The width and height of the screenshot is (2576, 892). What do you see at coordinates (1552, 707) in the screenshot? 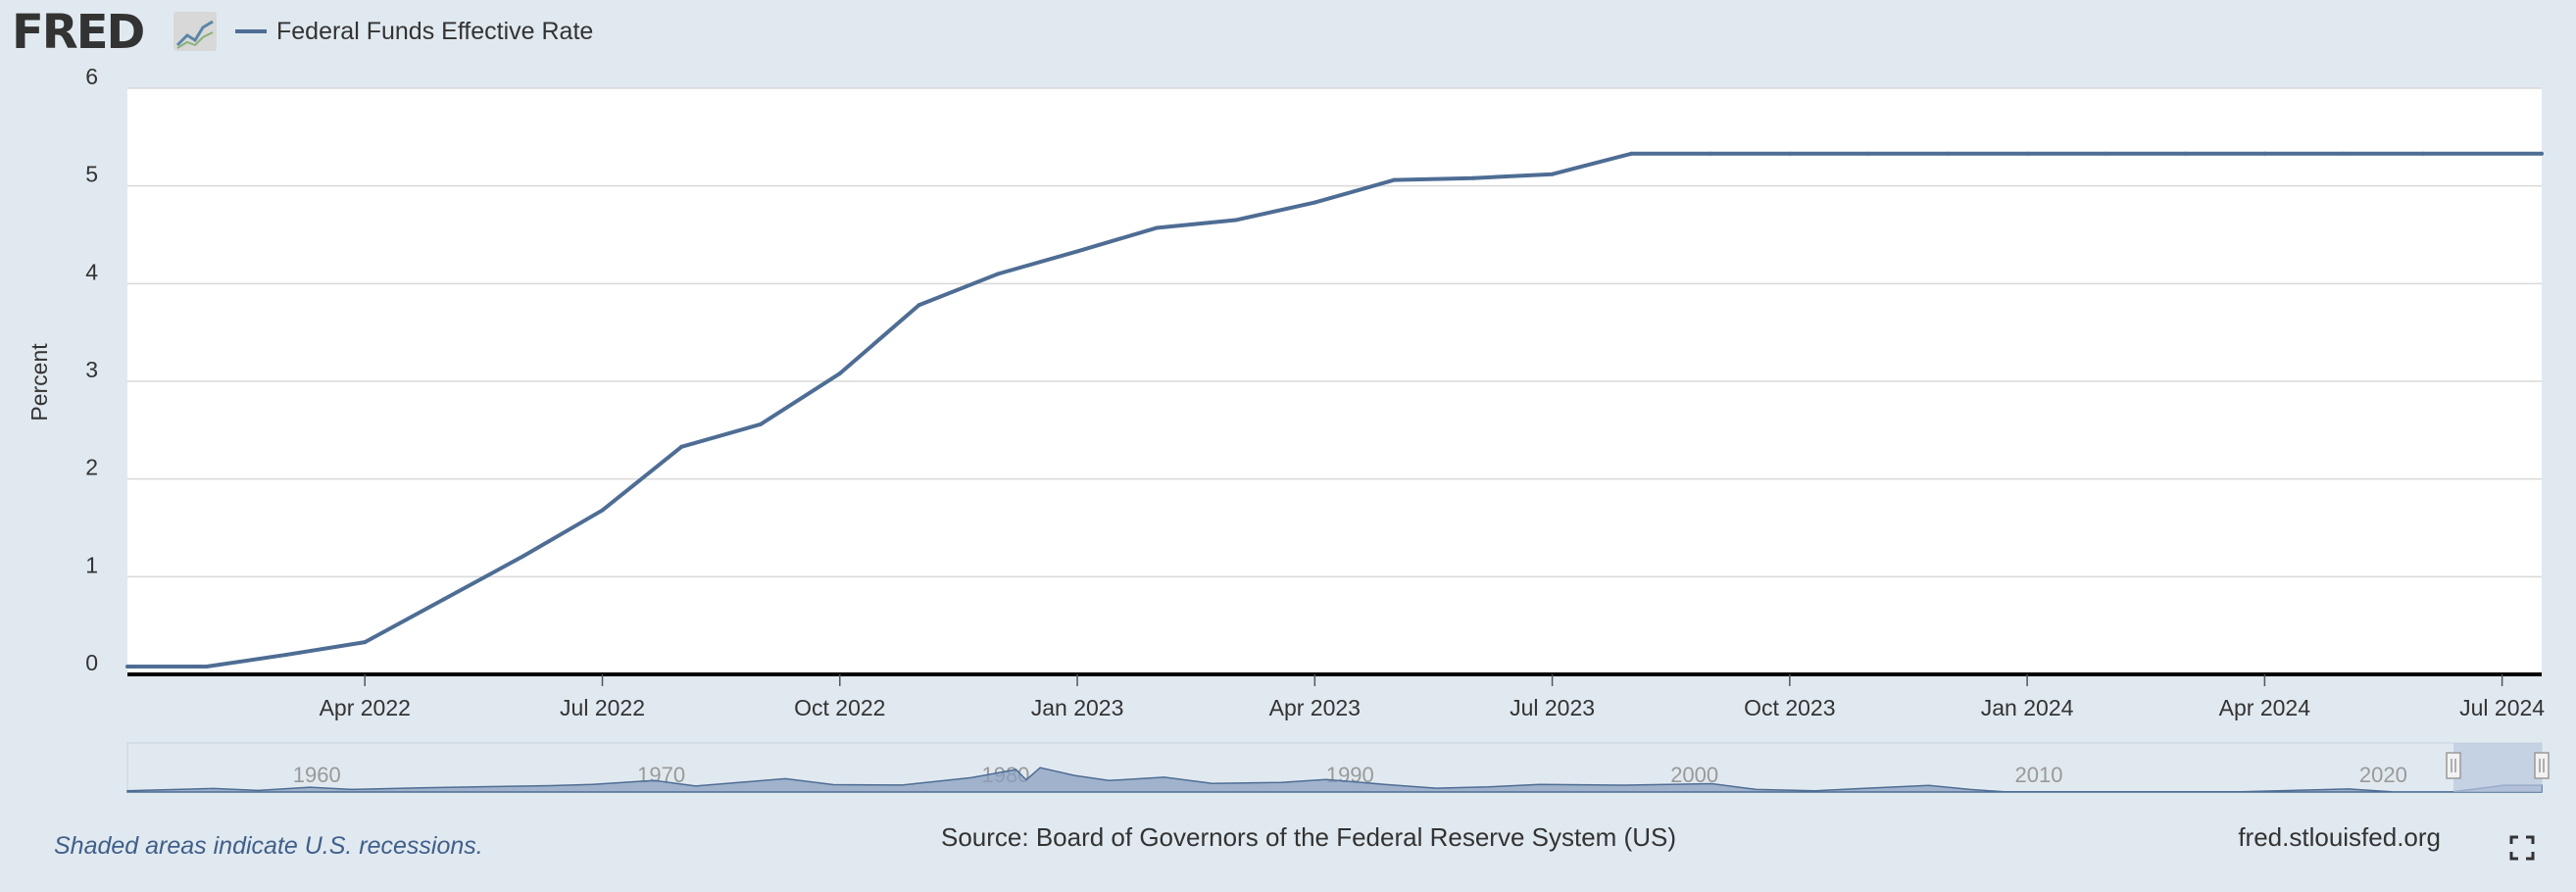
I see `x-tick-label: Jul 2023` at bounding box center [1552, 707].